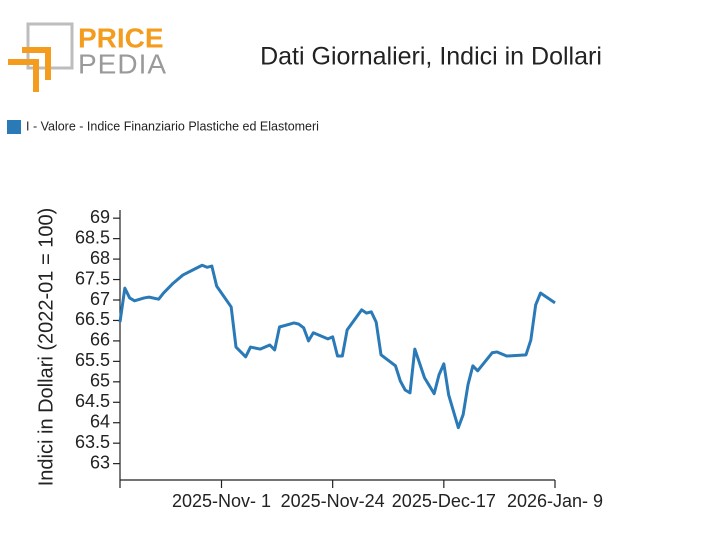 The image size is (712, 560). What do you see at coordinates (431, 57) in the screenshot?
I see `chart-title: Dati Giornalieri, Indici in Dollari` at bounding box center [431, 57].